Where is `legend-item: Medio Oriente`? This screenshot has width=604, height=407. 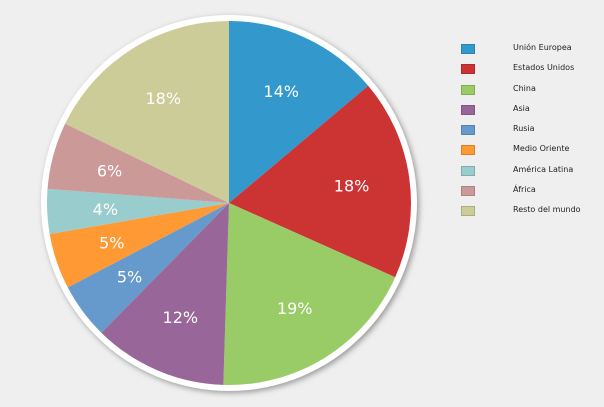
legend-item: Medio Oriente is located at coordinates (531, 150).